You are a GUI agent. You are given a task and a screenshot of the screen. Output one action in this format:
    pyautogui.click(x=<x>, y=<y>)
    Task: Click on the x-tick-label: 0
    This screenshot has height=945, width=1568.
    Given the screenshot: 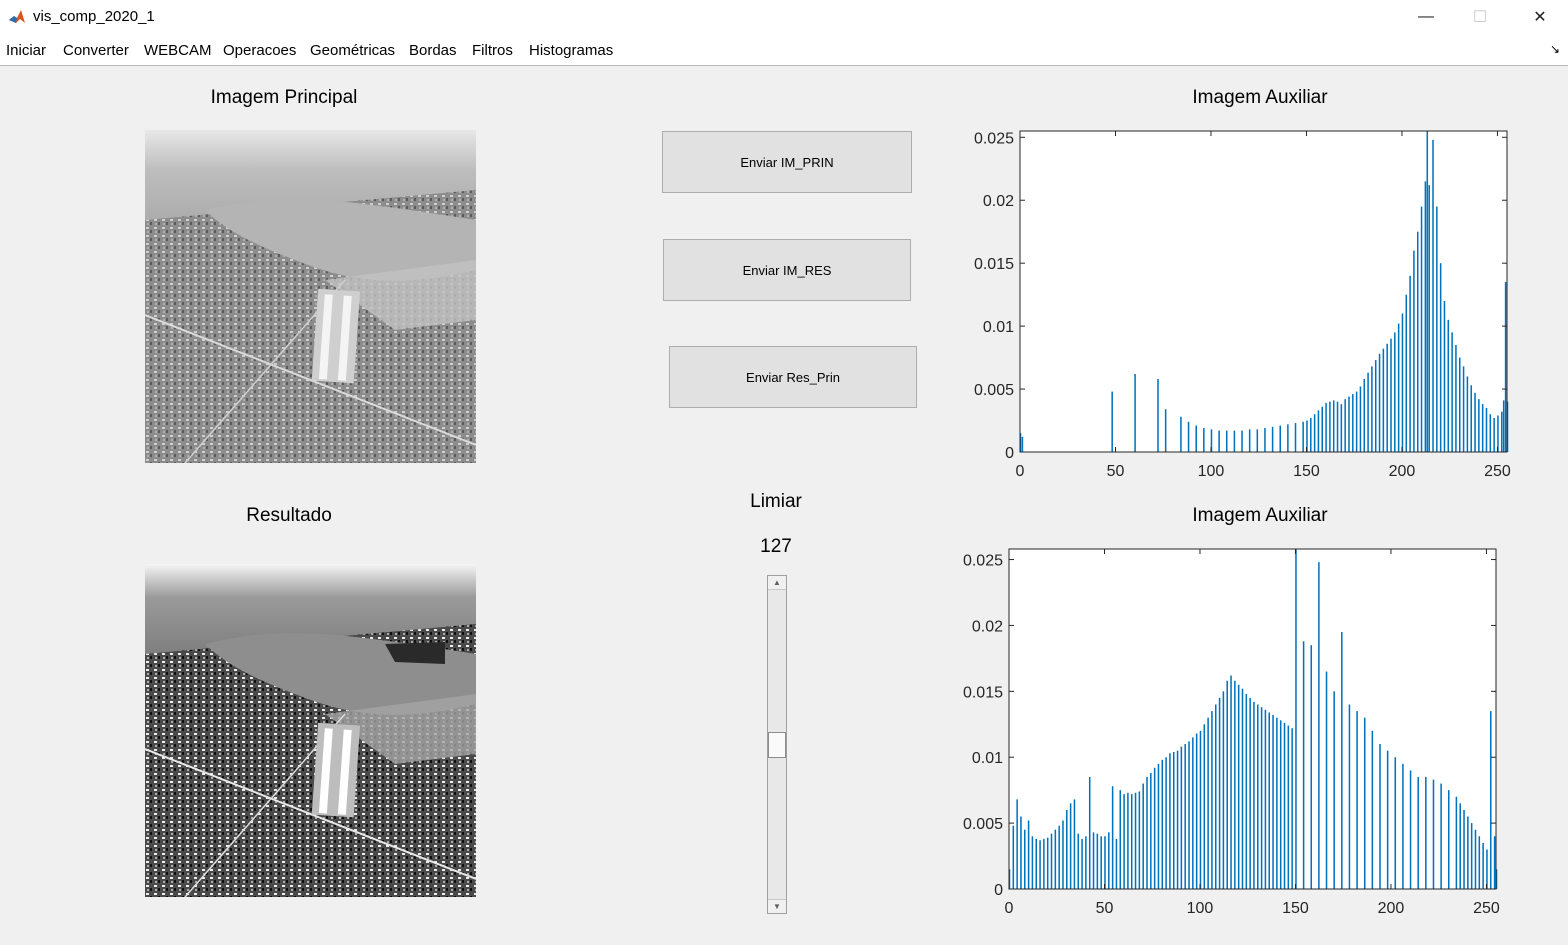 What is the action you would take?
    pyautogui.click(x=1020, y=471)
    